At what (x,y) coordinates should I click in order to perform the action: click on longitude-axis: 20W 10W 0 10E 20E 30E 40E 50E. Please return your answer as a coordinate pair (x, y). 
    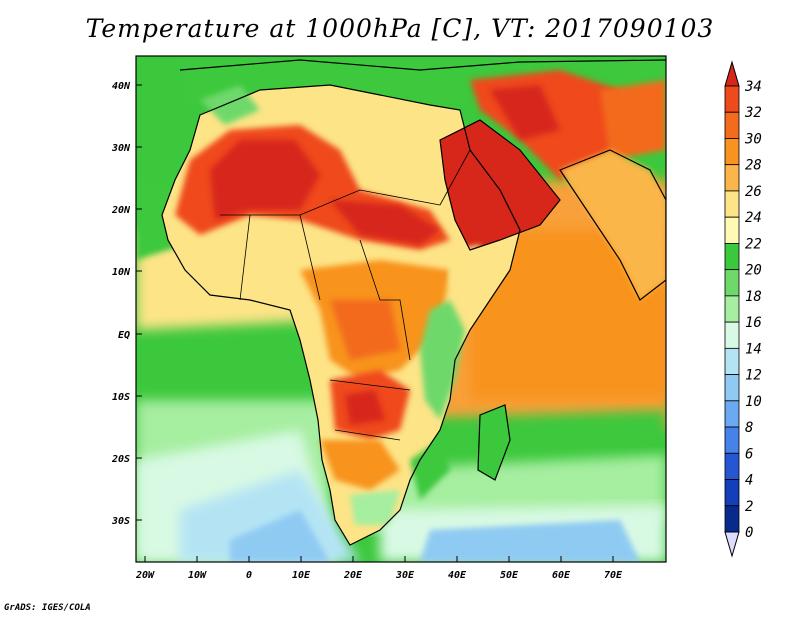
    Looking at the image, I should click on (379, 568).